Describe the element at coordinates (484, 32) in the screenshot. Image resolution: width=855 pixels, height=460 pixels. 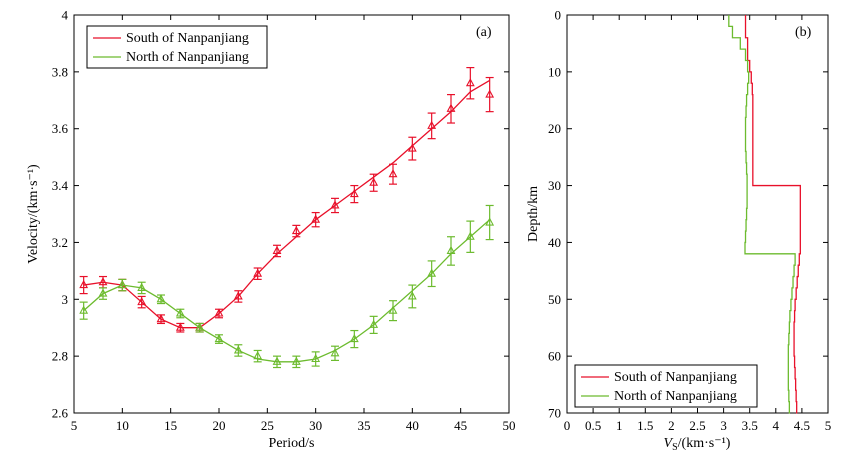
I see `chart-a-panel-label: (a)` at that location.